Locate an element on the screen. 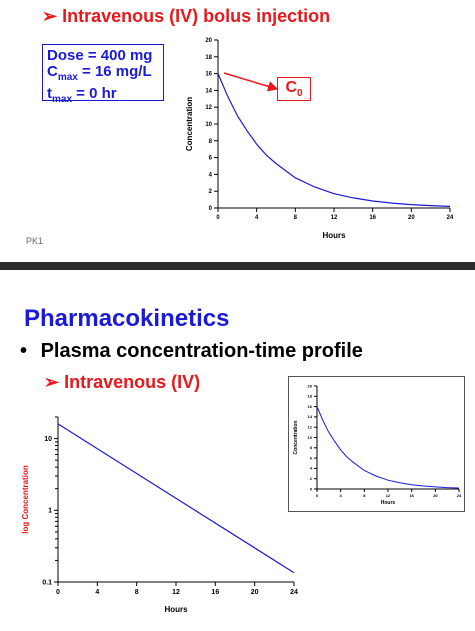 This screenshot has height=631, width=475. bullet-text: Plasma concentration-time profile is located at coordinates (201, 351).